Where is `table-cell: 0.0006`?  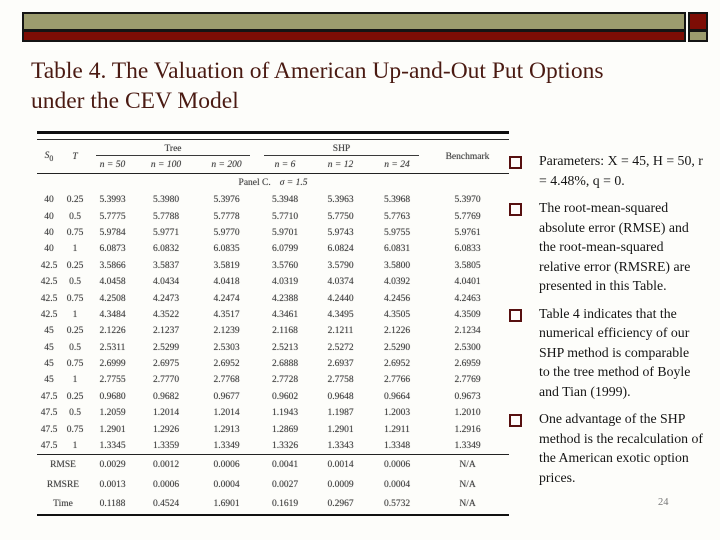 table-cell: 0.0006 is located at coordinates (166, 484).